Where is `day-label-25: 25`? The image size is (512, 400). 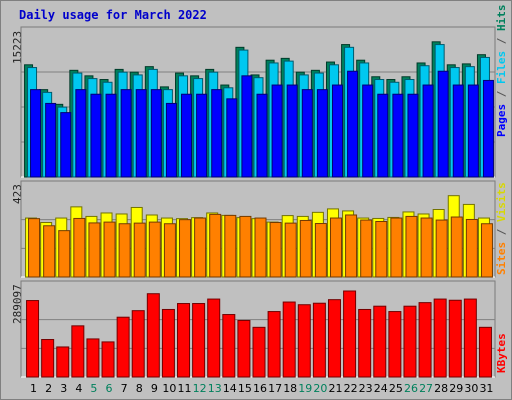 day-label-25: 25 is located at coordinates (396, 388).